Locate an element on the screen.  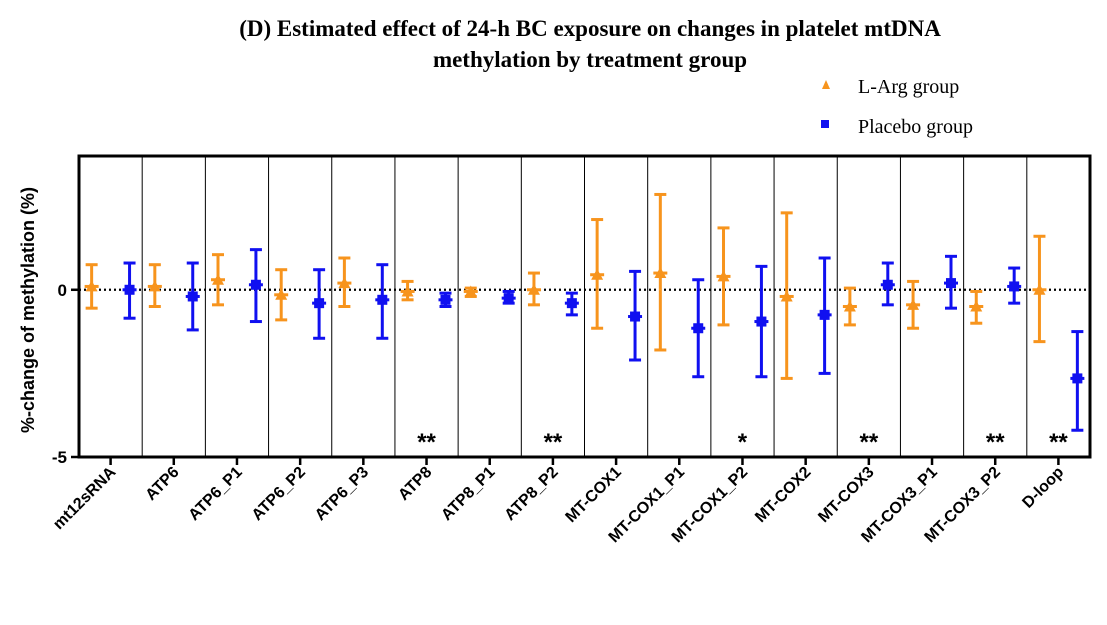
y-tick-label: -5 is located at coordinates (59, 457).